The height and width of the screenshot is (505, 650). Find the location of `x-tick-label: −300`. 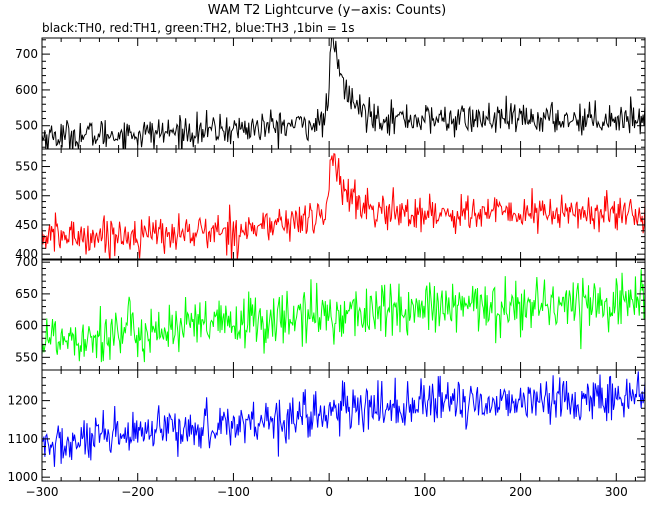

x-tick-label: −300 is located at coordinates (42, 492).